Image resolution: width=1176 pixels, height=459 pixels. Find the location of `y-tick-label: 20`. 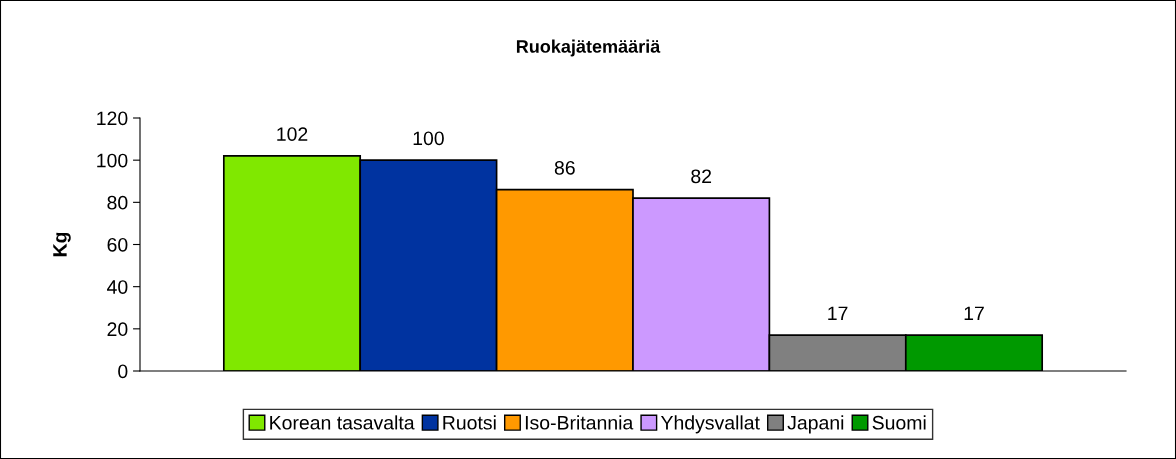

y-tick-label: 20 is located at coordinates (117, 329).